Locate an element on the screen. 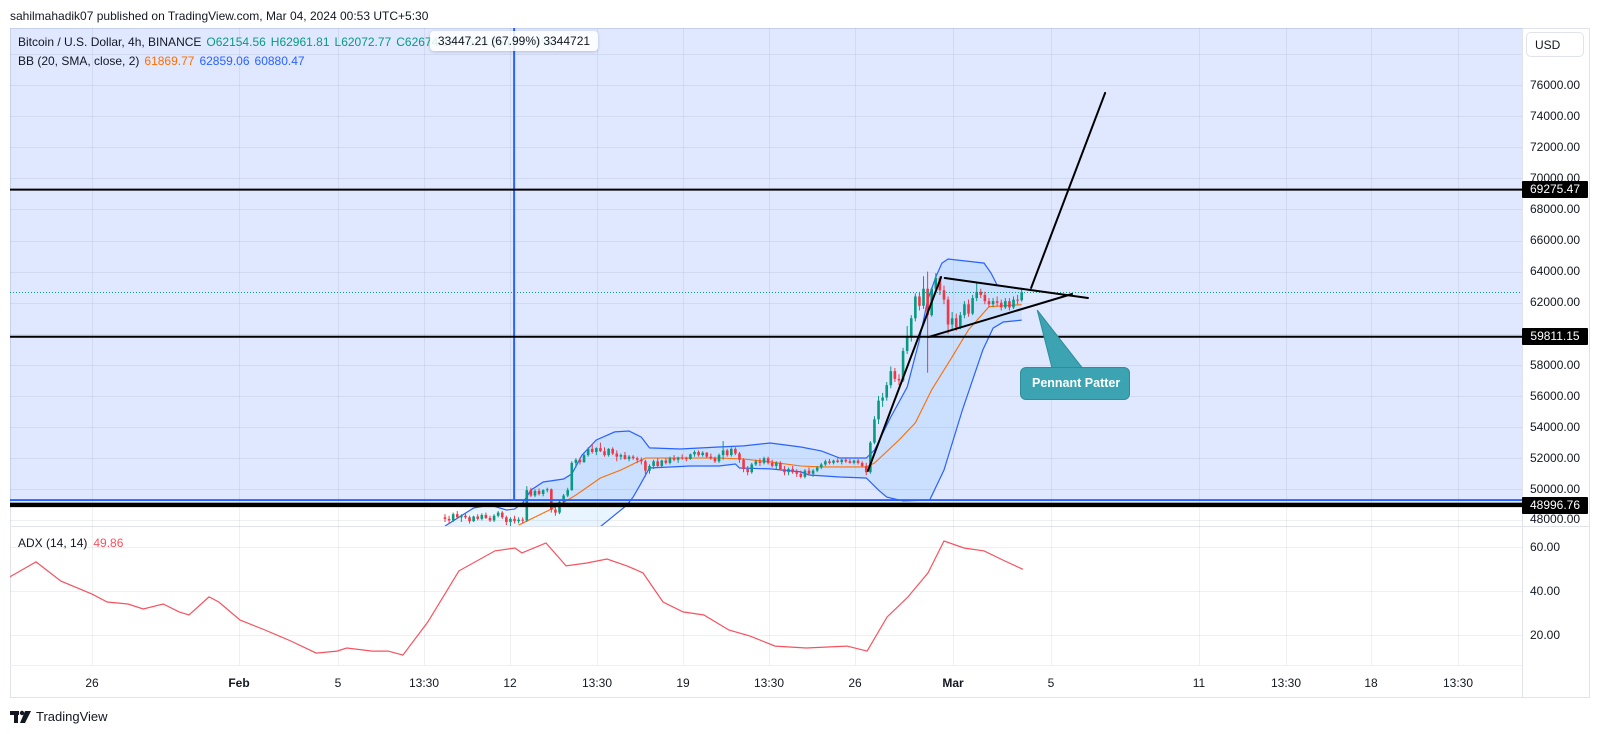 The width and height of the screenshot is (1600, 734). time-tick: 19 is located at coordinates (683, 683).